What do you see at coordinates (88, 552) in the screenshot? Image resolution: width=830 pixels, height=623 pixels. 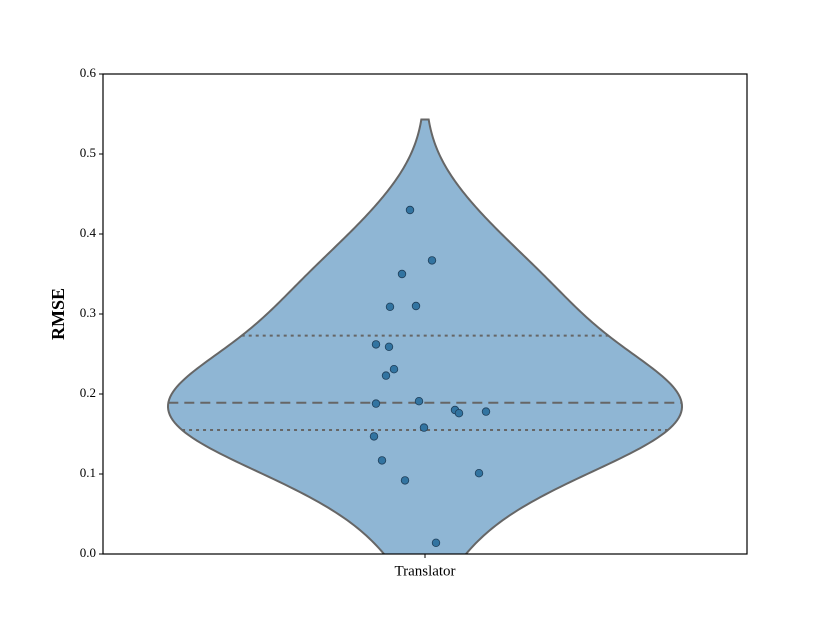 I see `y-tick-label: 0.0` at bounding box center [88, 552].